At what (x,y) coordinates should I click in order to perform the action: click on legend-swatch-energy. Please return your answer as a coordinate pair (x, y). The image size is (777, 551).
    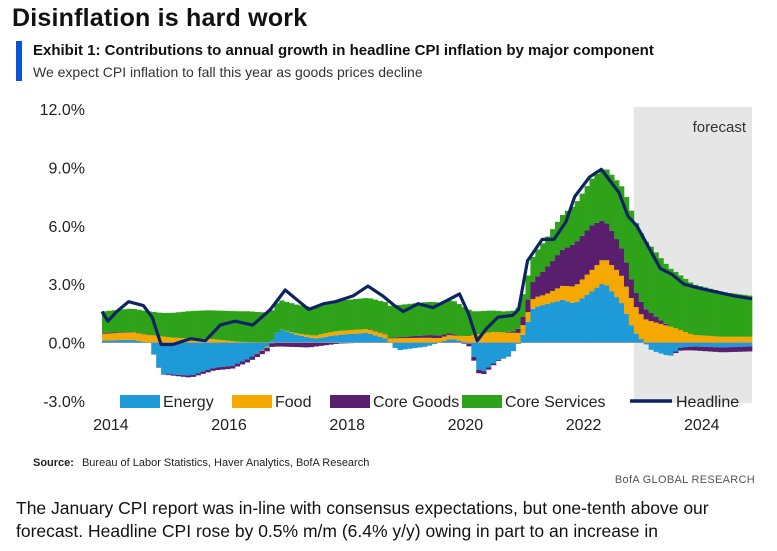
    Looking at the image, I should click on (140, 401).